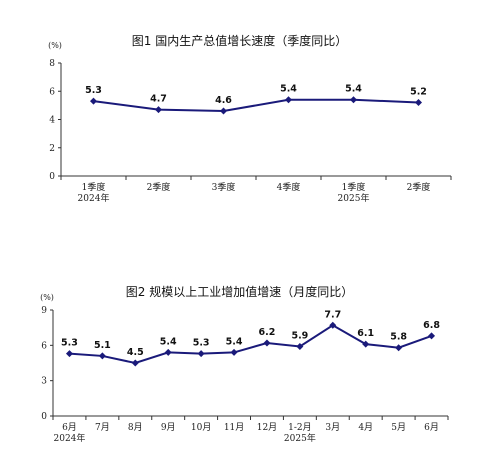 The height and width of the screenshot is (466, 479). I want to click on chart2-x-tick-label: 9月, so click(168, 427).